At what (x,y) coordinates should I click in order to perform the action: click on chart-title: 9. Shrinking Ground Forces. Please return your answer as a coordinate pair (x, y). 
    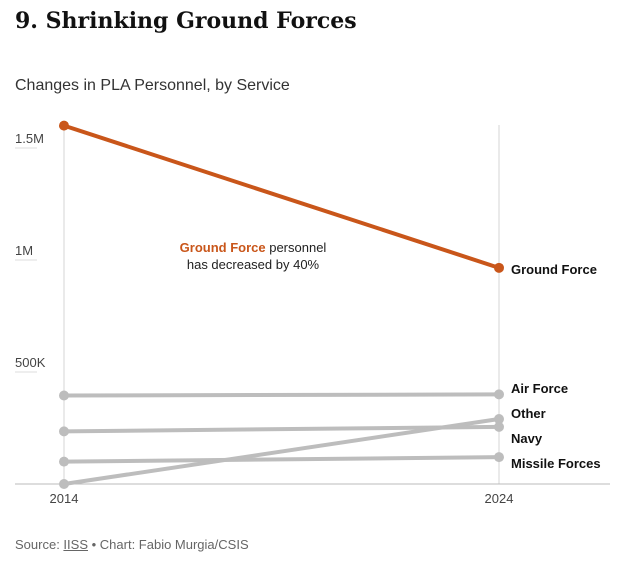
    Looking at the image, I should click on (186, 21).